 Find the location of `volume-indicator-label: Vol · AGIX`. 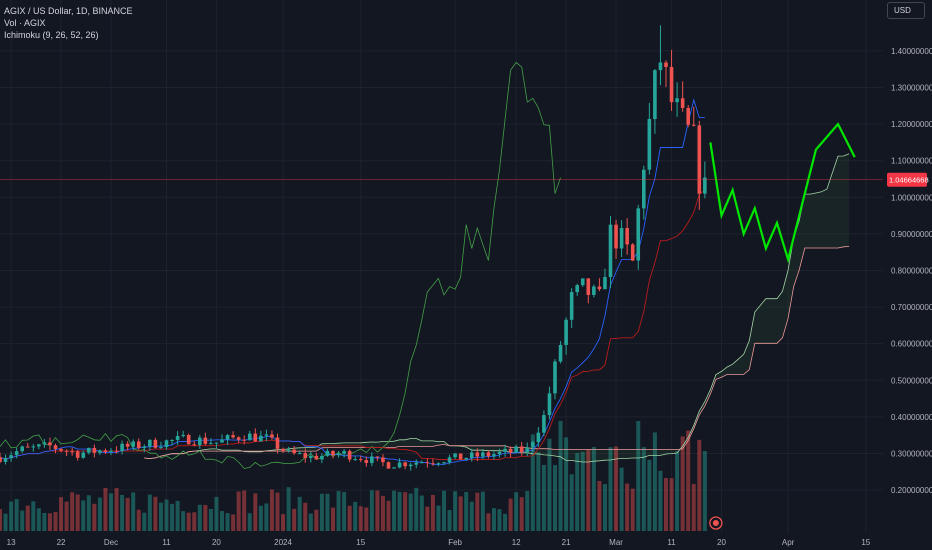

volume-indicator-label: Vol · AGIX is located at coordinates (25, 23).